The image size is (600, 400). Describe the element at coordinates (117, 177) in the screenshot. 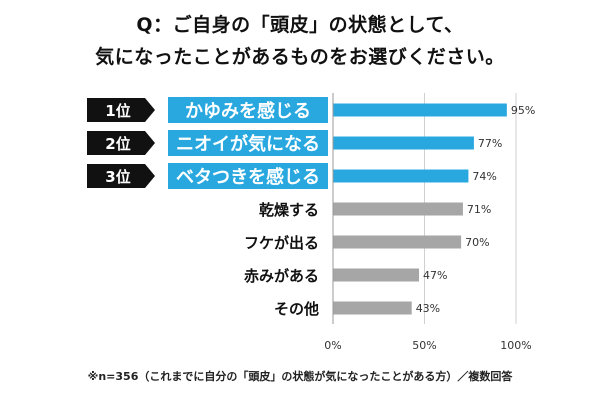

I see `rank-label: 3位` at that location.